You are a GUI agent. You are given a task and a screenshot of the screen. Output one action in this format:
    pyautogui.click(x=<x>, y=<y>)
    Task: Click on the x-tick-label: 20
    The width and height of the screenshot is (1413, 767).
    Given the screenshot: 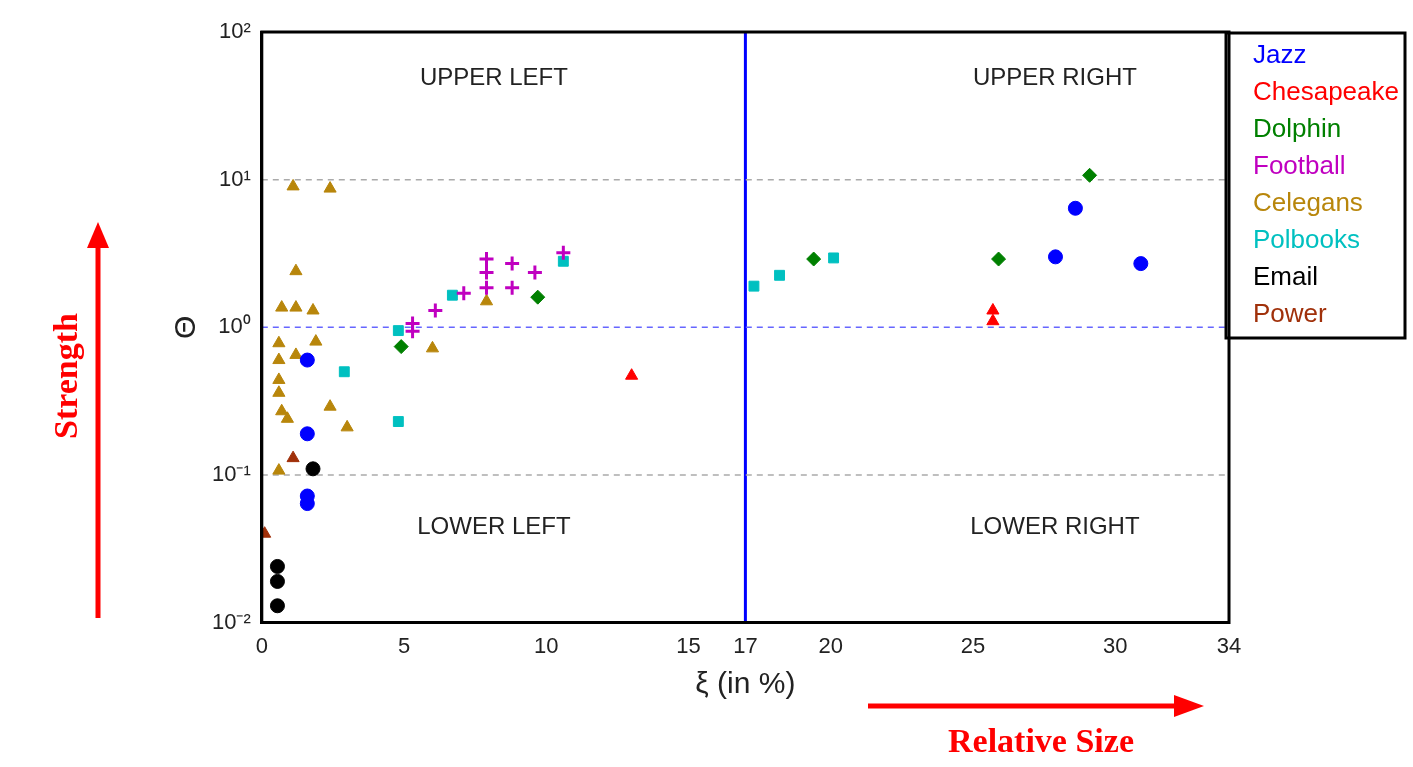 What is the action you would take?
    pyautogui.click(x=830, y=645)
    